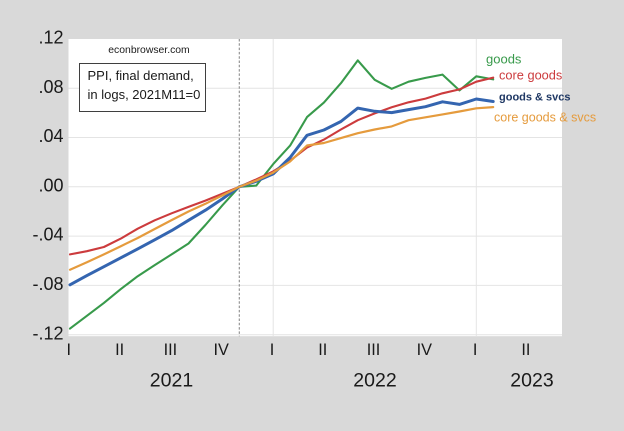 Image resolution: width=624 pixels, height=431 pixels. What do you see at coordinates (171, 381) in the screenshot?
I see `svg-text: 2021` at bounding box center [171, 381].